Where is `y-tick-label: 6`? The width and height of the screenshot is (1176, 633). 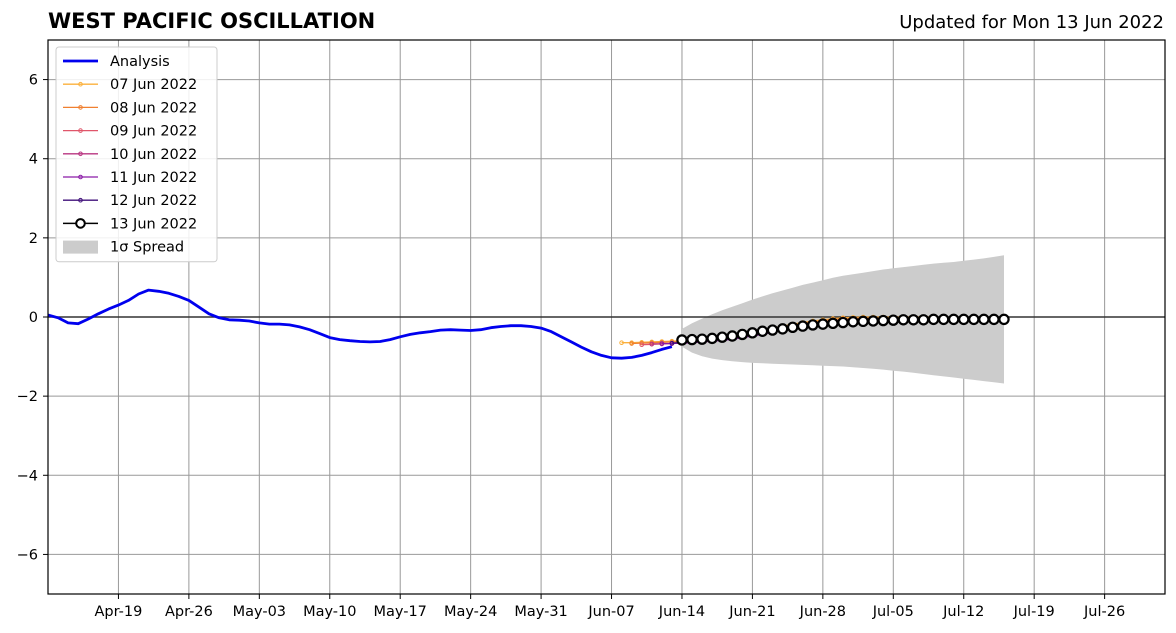 y-tick-label: 6 is located at coordinates (33, 81).